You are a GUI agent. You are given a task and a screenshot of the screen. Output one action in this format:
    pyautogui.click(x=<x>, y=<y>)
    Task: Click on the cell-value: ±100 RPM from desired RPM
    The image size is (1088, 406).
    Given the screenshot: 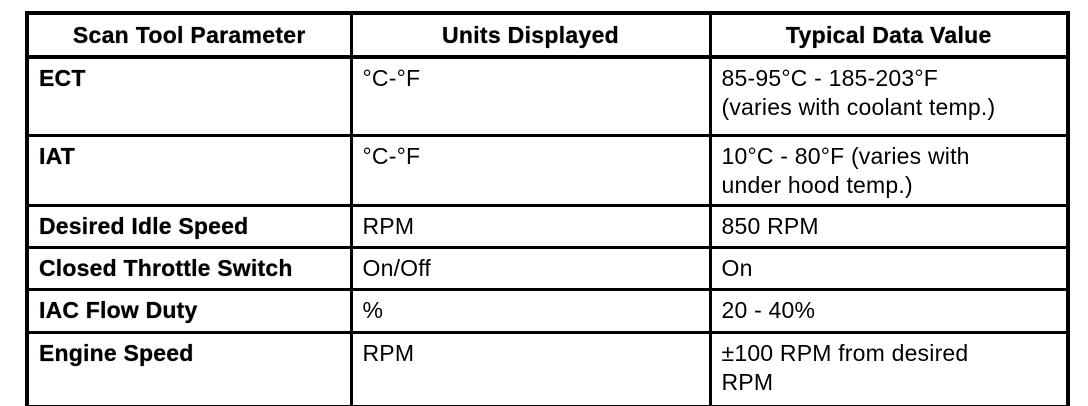 What is the action you would take?
    pyautogui.click(x=889, y=368)
    